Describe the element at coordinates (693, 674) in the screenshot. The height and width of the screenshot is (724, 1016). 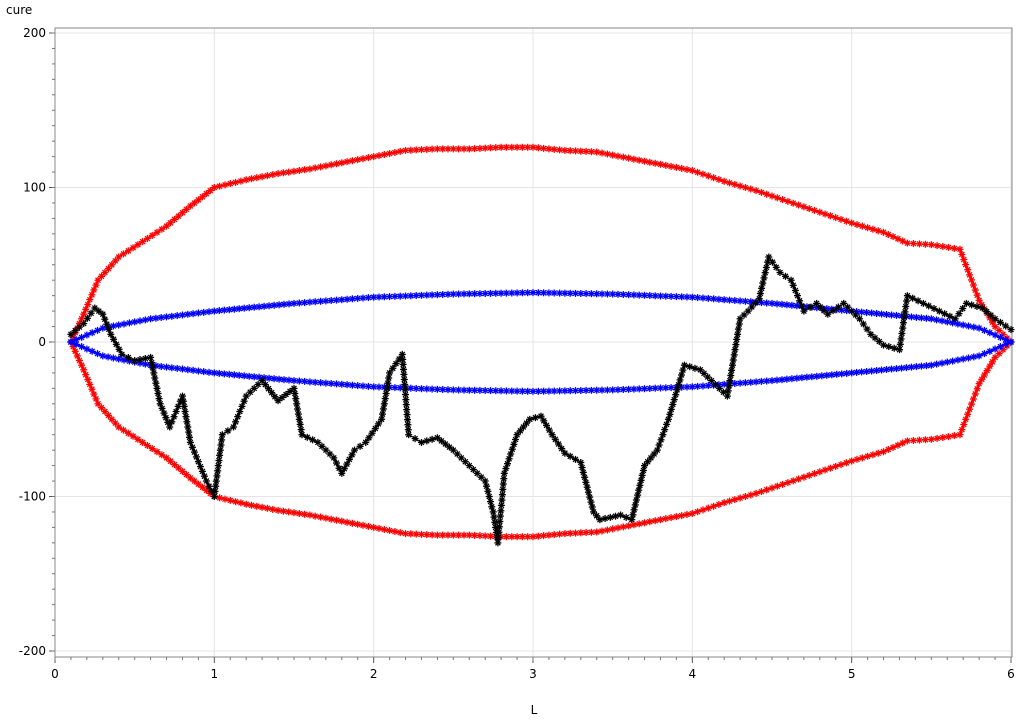
I see `x-tick-label: 4` at that location.